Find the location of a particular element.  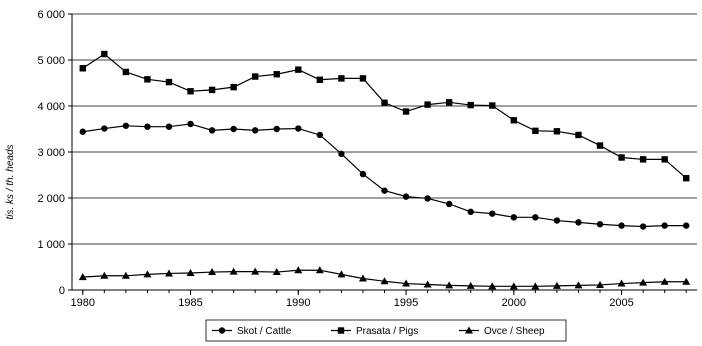

x-tick-labels: 1980 1985 1990 1995 2000 2005 is located at coordinates (352, 303).